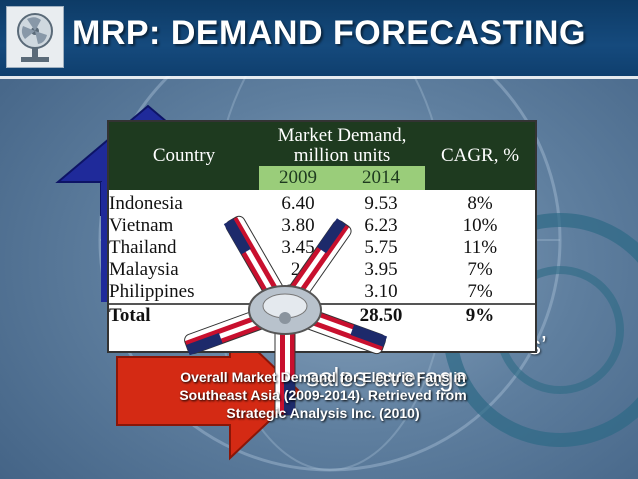 The width and height of the screenshot is (638, 479). What do you see at coordinates (381, 178) in the screenshot?
I see `header-year-2014: 2014` at bounding box center [381, 178].